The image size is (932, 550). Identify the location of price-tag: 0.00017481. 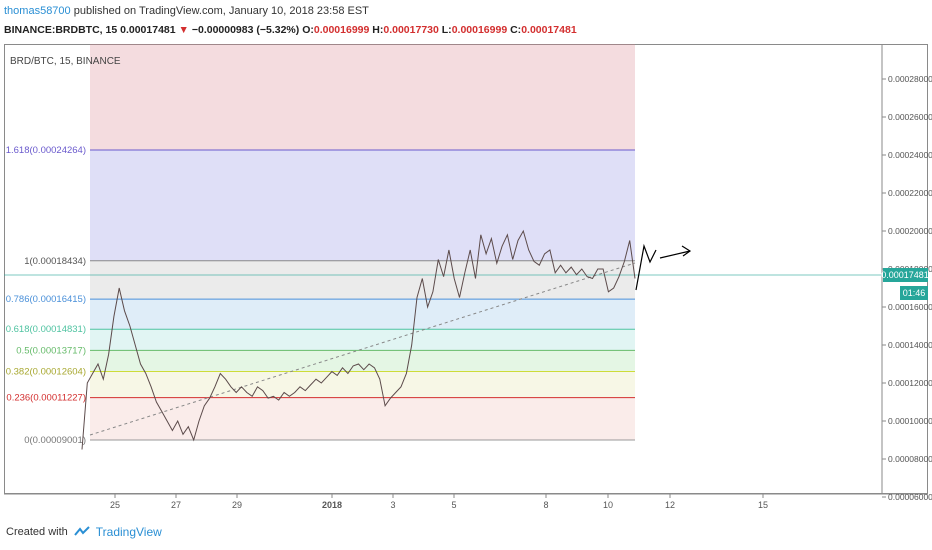
(905, 275).